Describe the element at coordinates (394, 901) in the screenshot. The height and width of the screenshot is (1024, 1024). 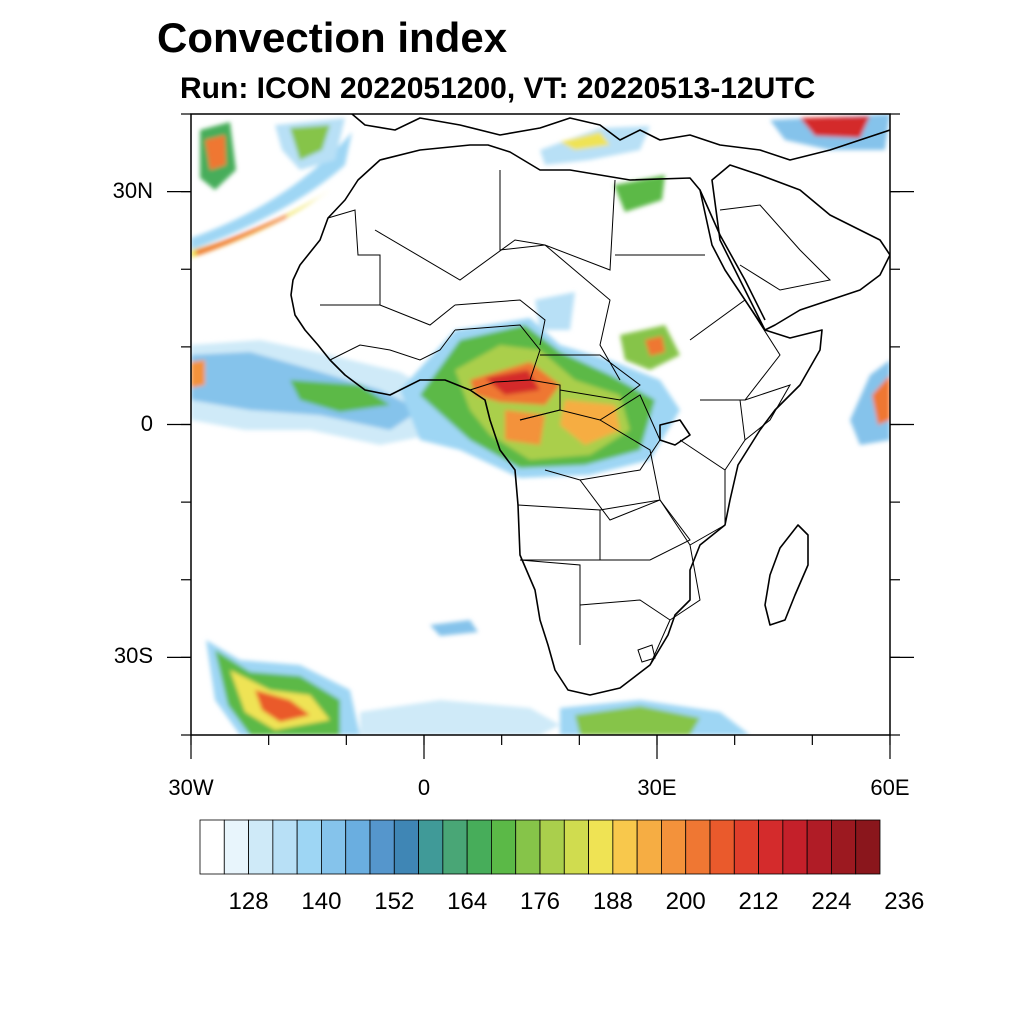
I see `colorbar-tick-label: 152` at that location.